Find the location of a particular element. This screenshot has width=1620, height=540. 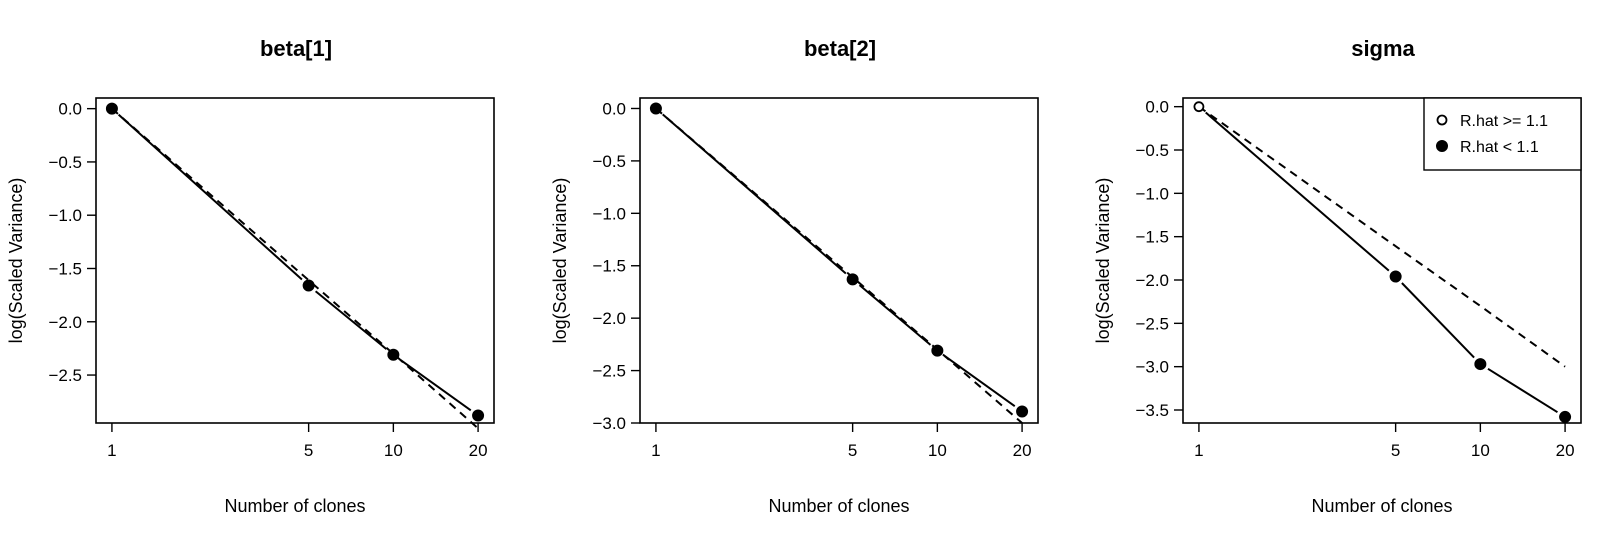

chart-title: beta[1] is located at coordinates (296, 48).